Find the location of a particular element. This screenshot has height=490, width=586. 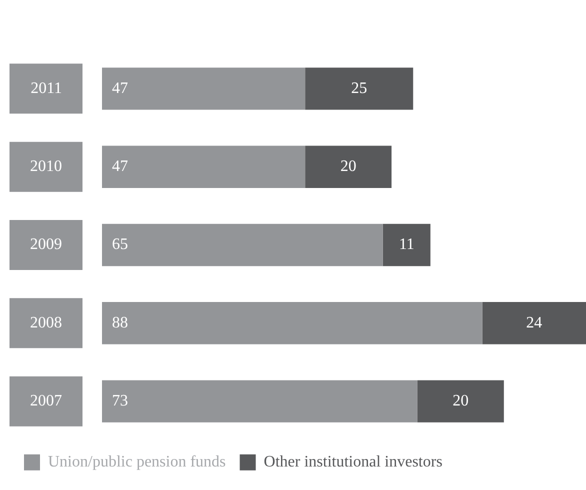

data-label: 25 is located at coordinates (359, 88).